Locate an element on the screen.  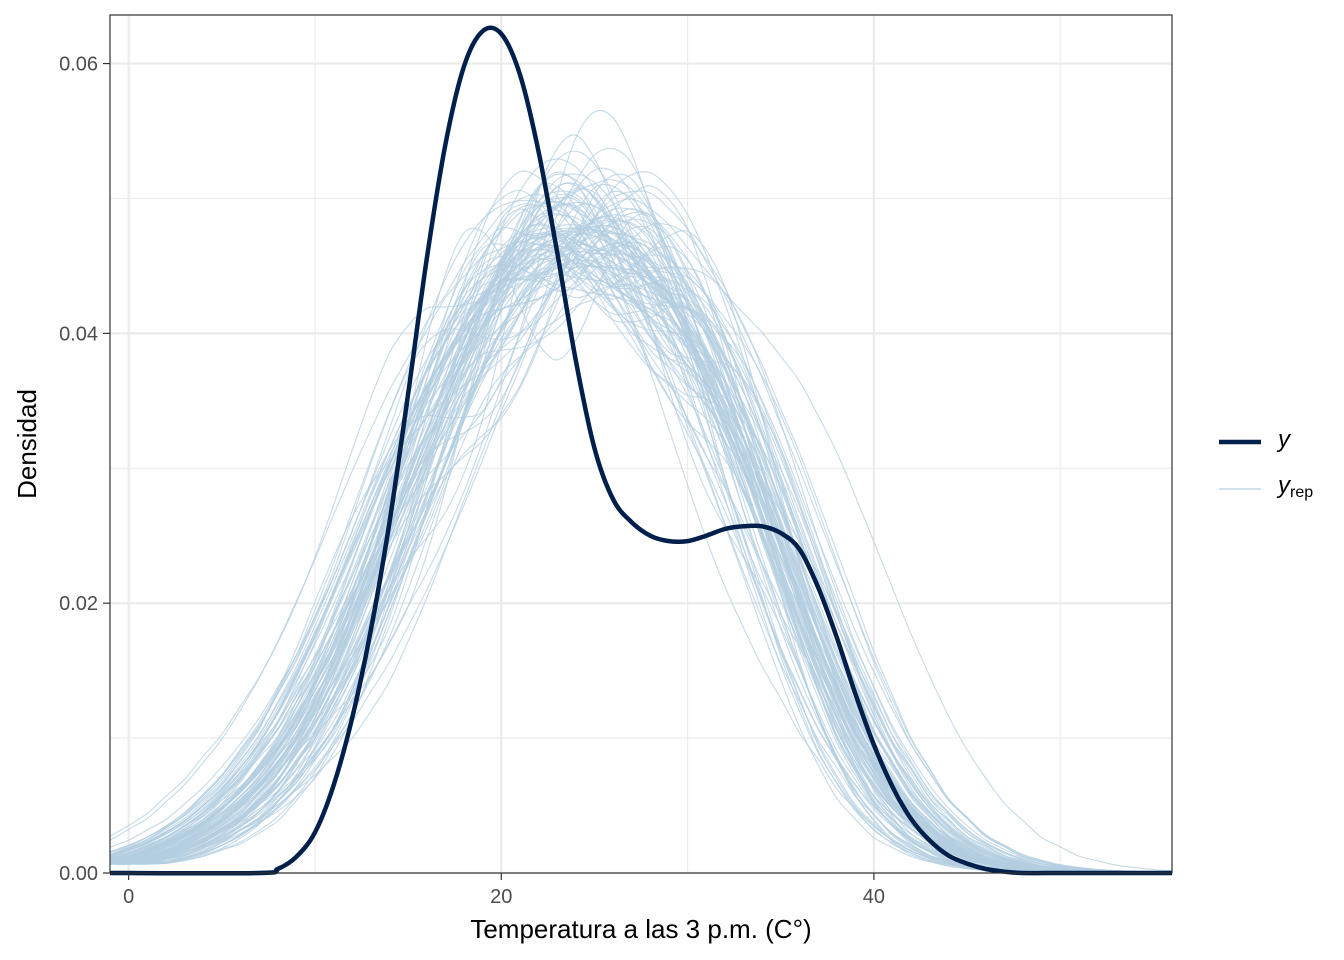
y-tick-label: 0.04 is located at coordinates (78, 334).